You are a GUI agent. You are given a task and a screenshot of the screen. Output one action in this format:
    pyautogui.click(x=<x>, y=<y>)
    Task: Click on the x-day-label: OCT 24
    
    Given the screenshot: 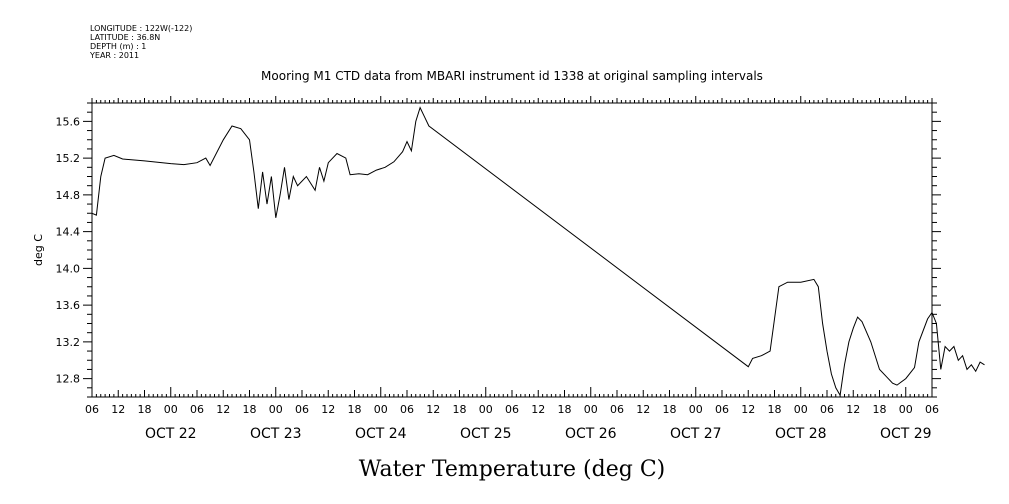 What is the action you would take?
    pyautogui.click(x=381, y=434)
    